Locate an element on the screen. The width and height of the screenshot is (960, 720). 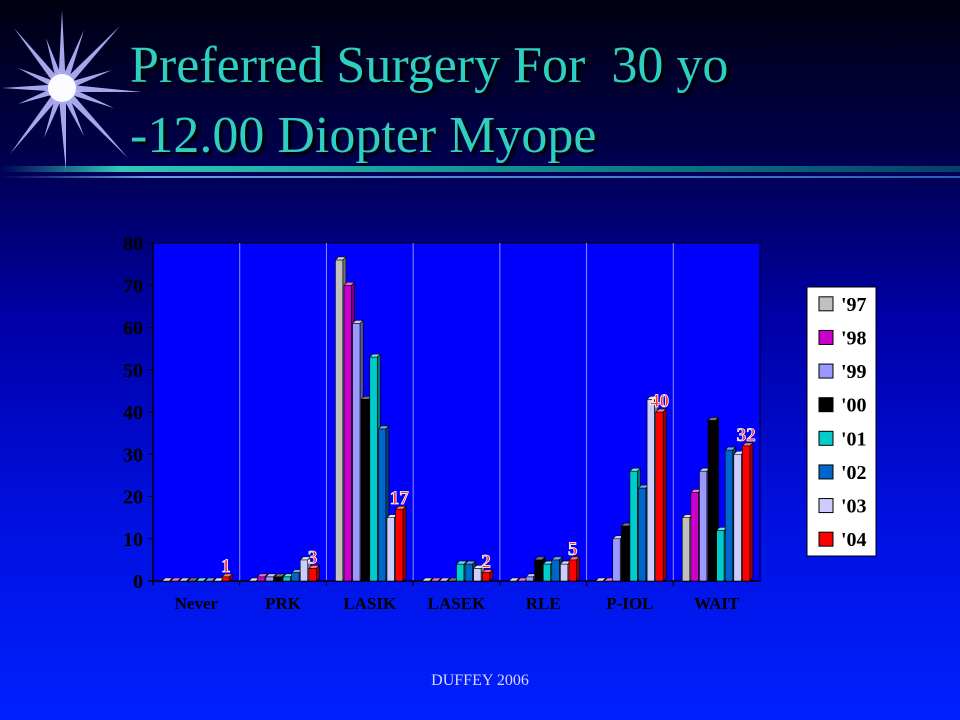
y-tick-label: 50 is located at coordinates (133, 371).